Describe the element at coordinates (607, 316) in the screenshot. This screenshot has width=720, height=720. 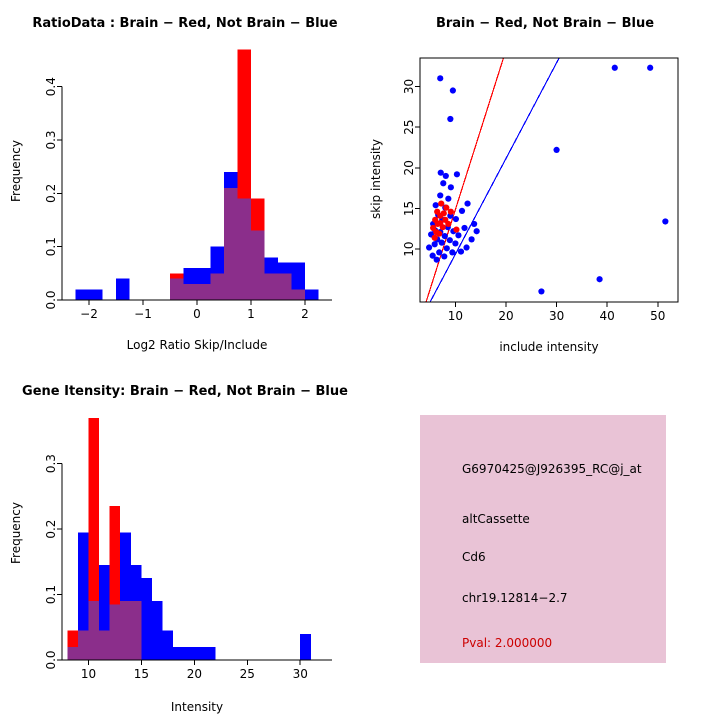
I see `x-tick-label: 40` at that location.